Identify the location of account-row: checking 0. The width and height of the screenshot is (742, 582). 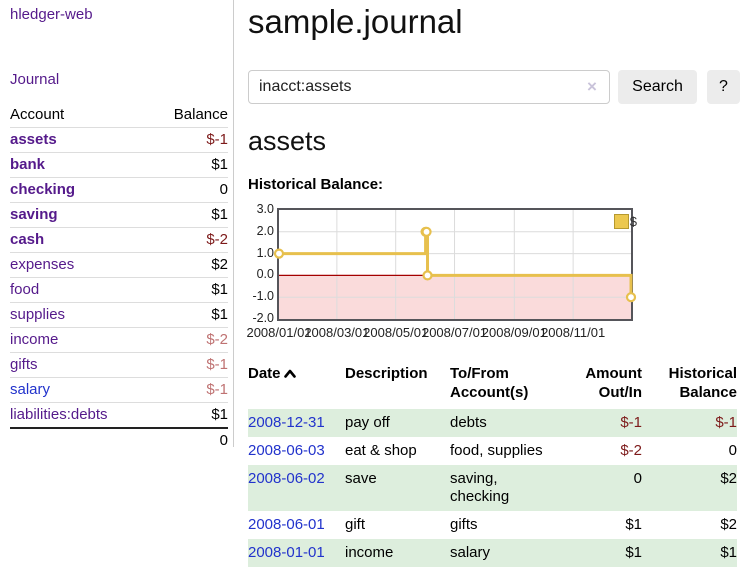
(119, 190).